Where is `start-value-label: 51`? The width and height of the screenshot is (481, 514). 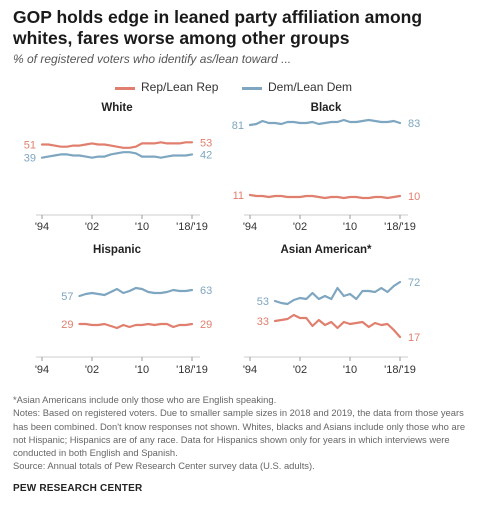
start-value-label: 51 is located at coordinates (30, 146).